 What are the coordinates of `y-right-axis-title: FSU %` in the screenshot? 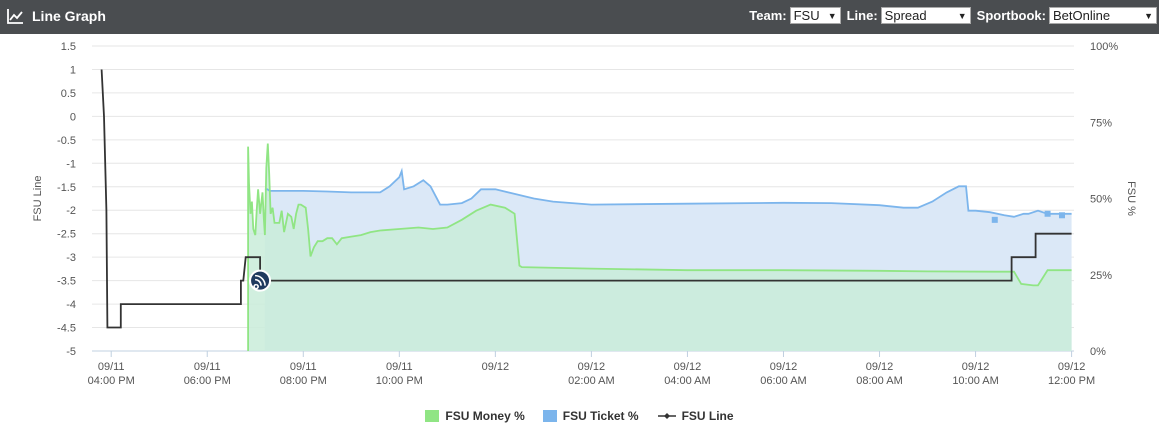 It's located at (1131, 198).